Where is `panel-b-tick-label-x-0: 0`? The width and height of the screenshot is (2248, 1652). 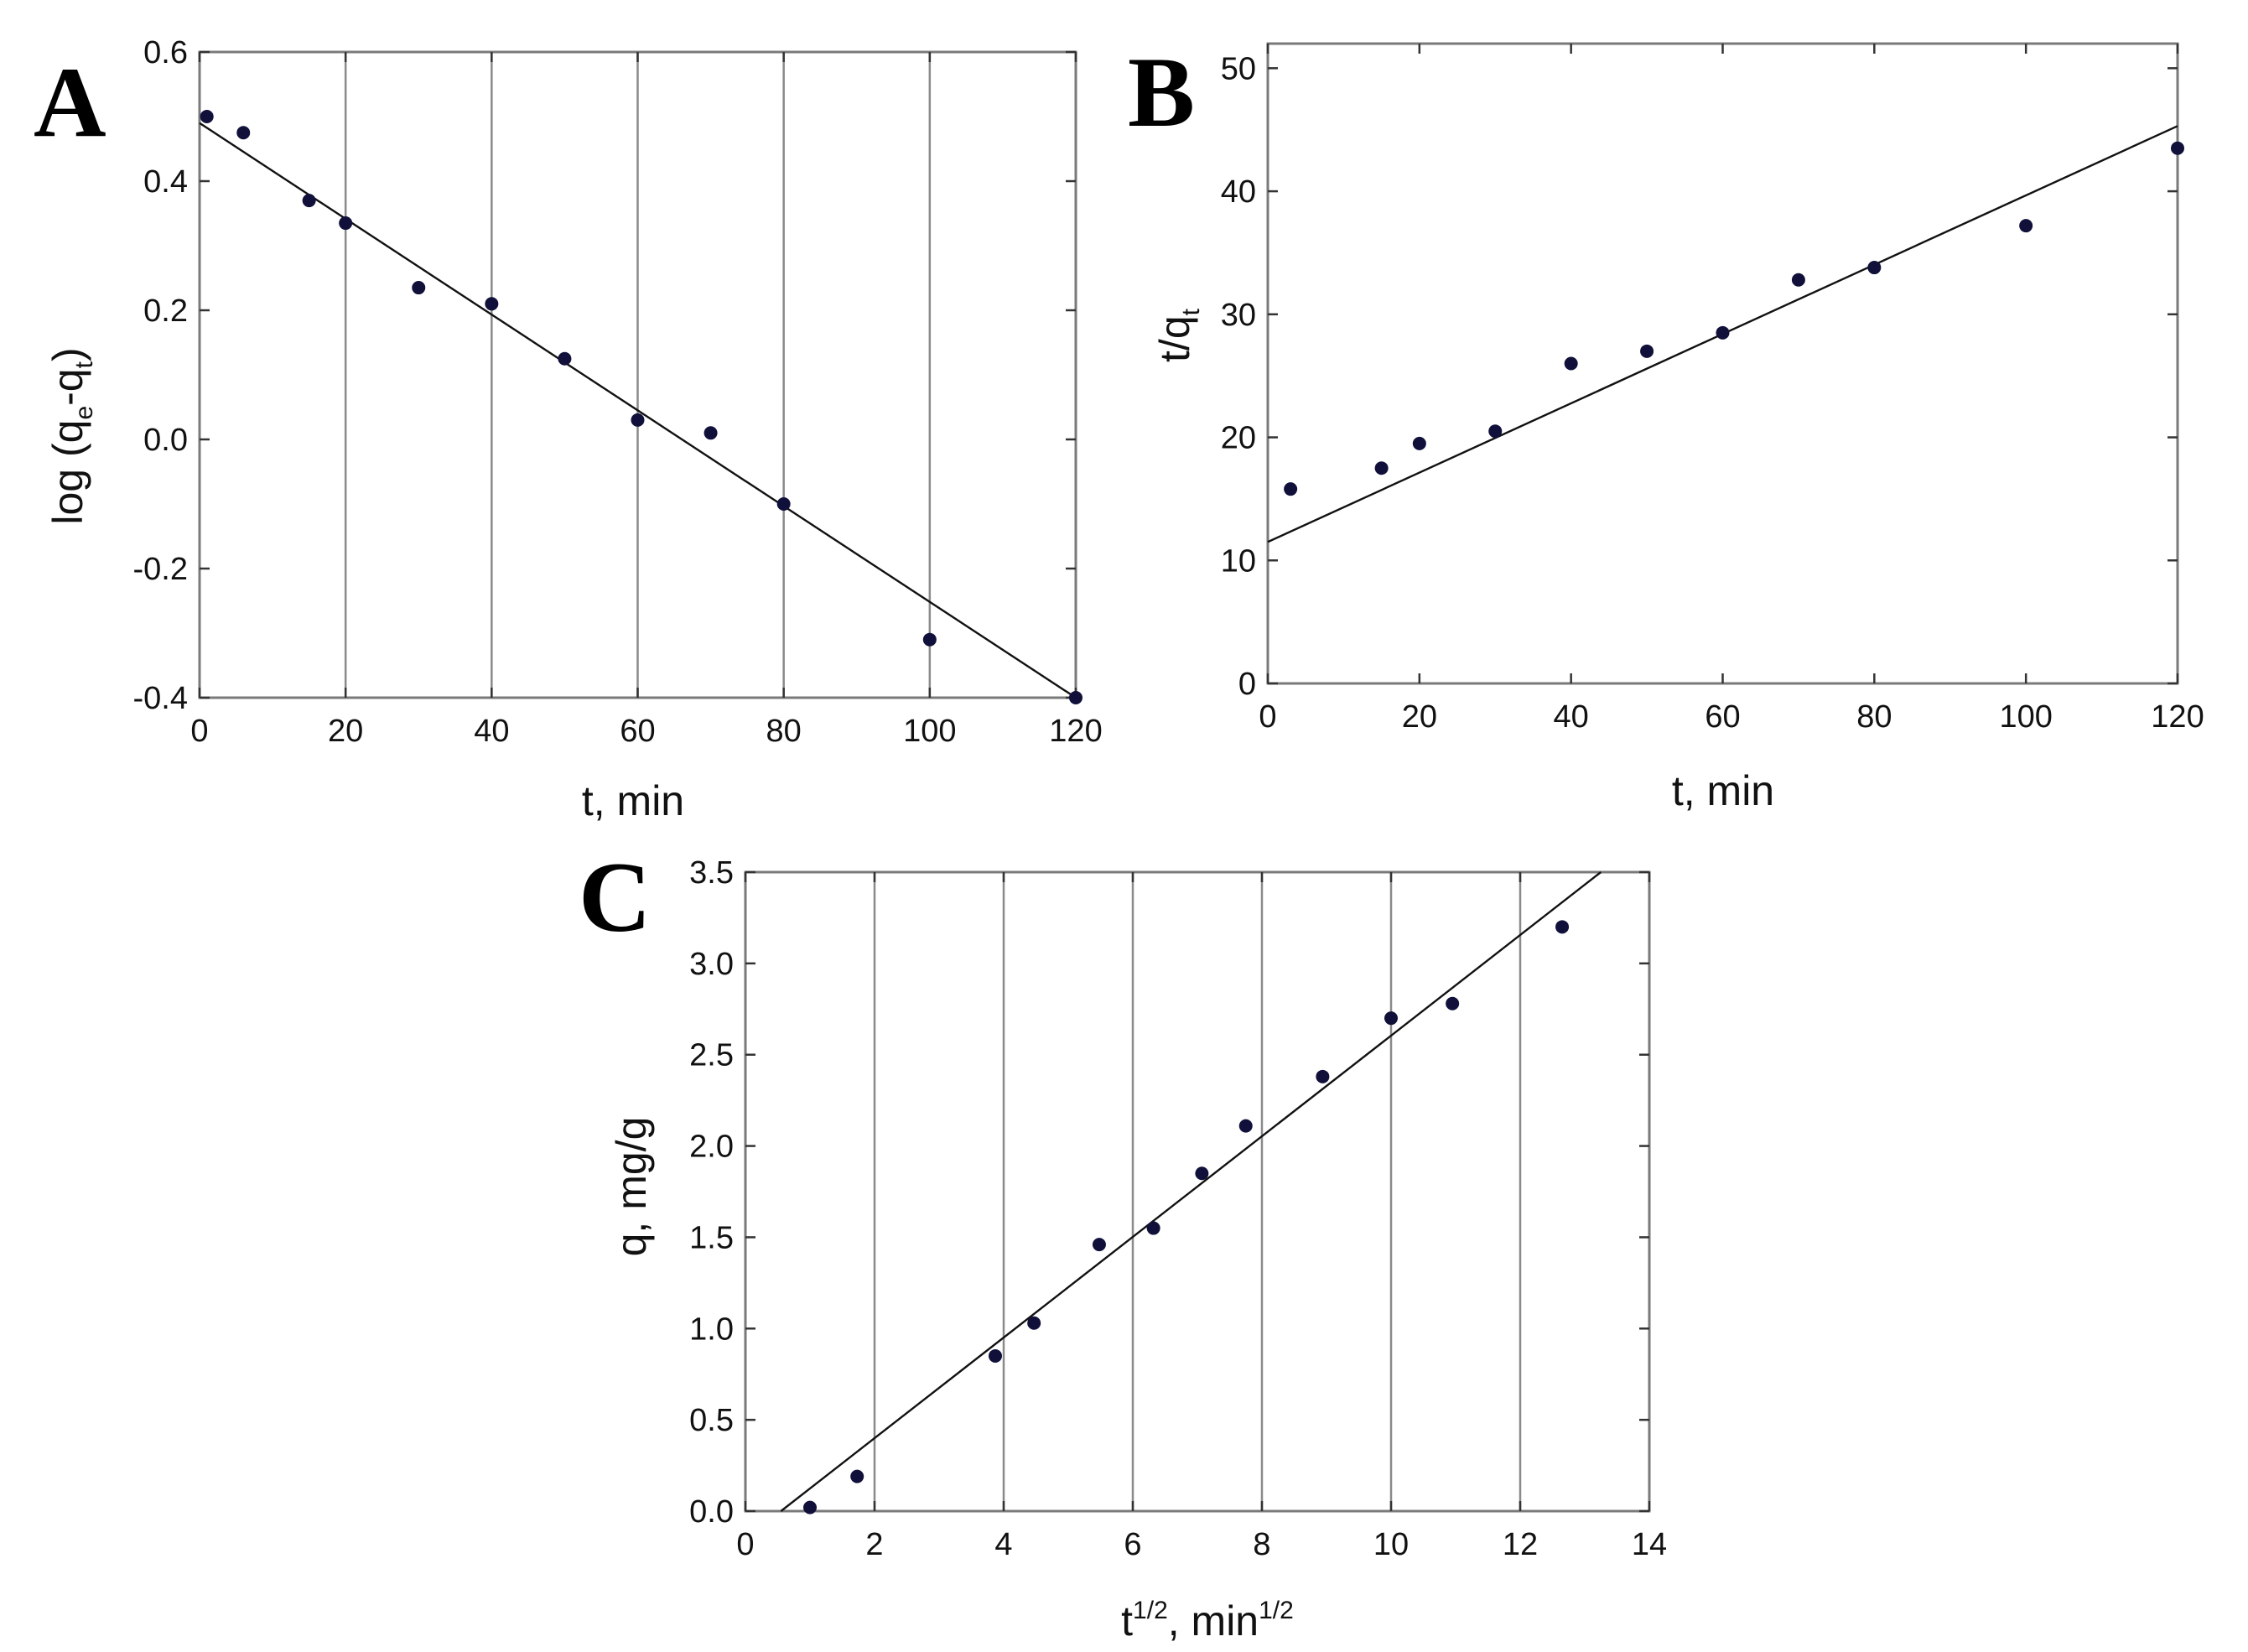 panel-b-tick-label-x-0: 0 is located at coordinates (1267, 717).